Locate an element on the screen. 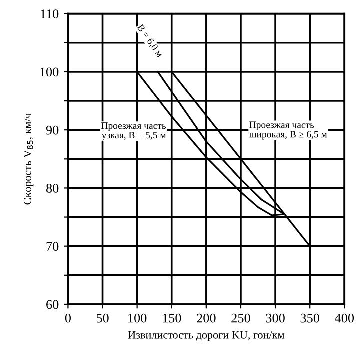 Image resolution: width=359 pixels, height=346 pixels. text: B = 6,0 м is located at coordinates (150, 41).